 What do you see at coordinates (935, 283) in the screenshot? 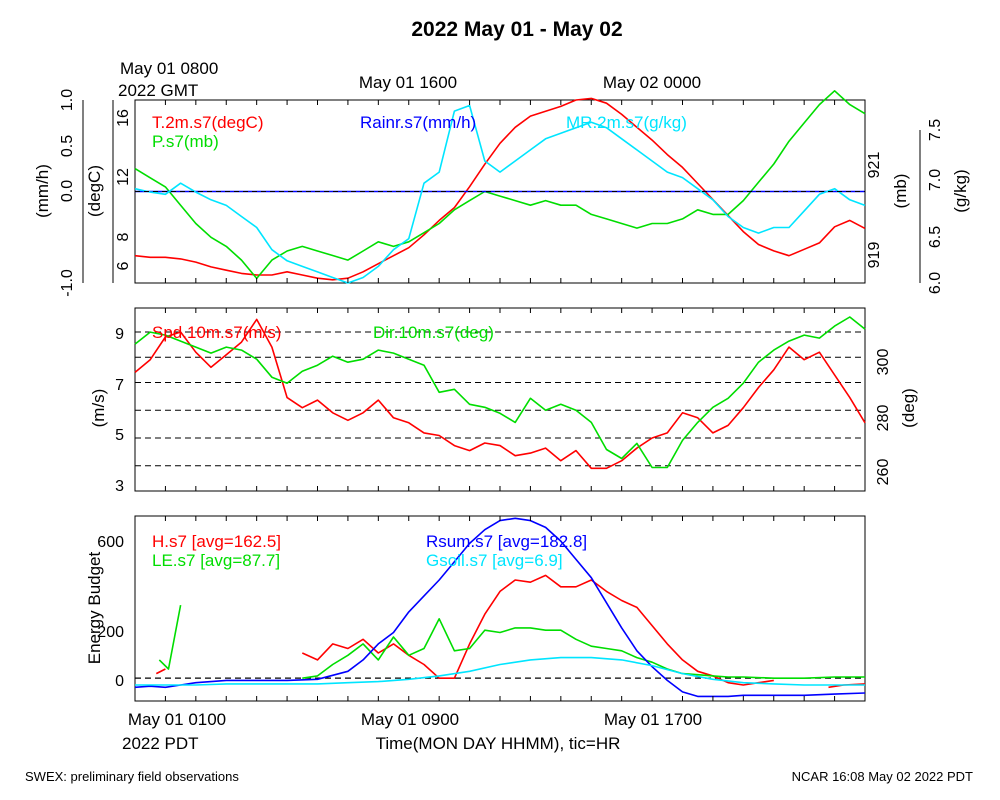
I see `mr-tick-label: 6.0` at bounding box center [935, 283].